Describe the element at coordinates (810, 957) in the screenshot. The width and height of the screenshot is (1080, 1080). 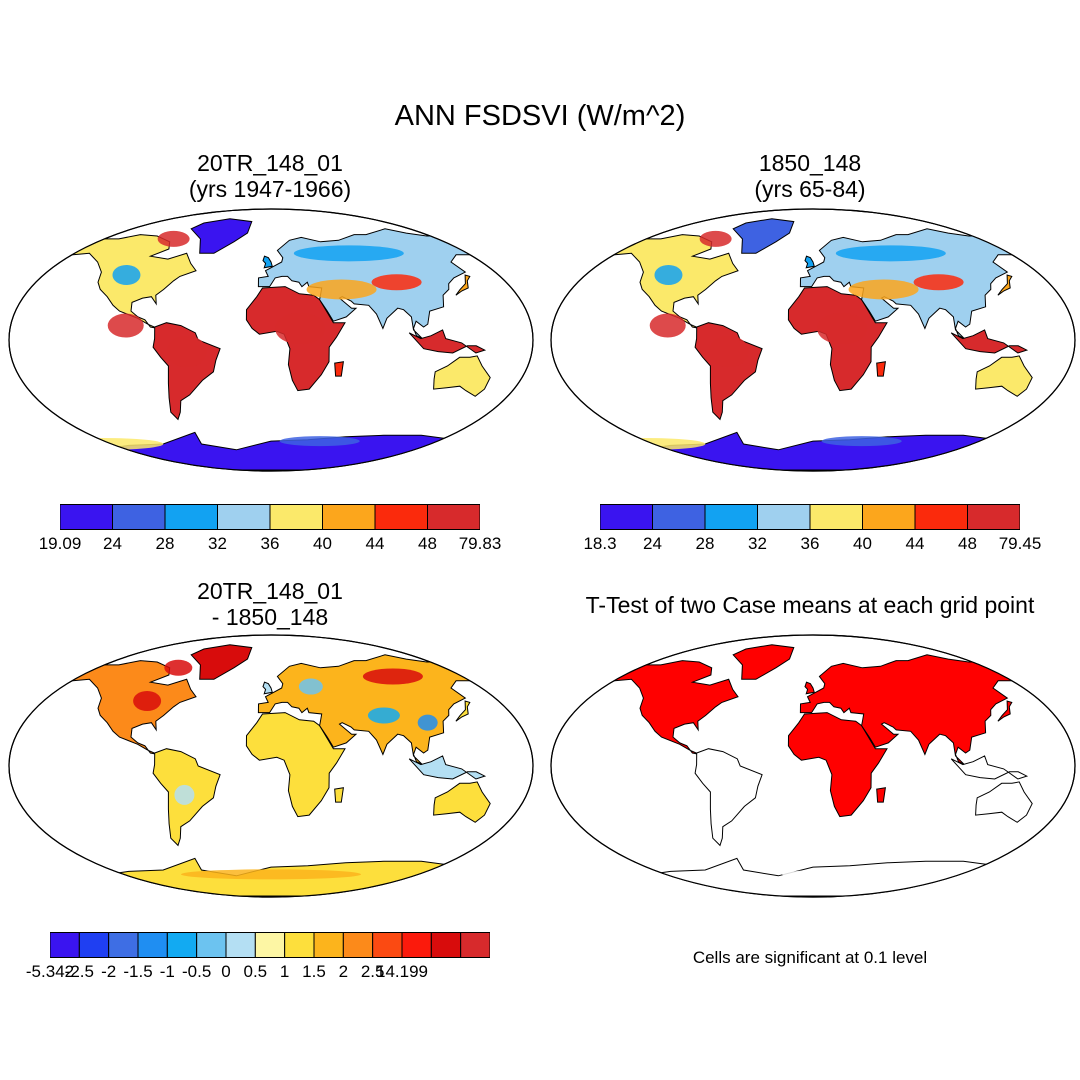
I see `ttest-note: Cells are significant at 0.1 level` at that location.